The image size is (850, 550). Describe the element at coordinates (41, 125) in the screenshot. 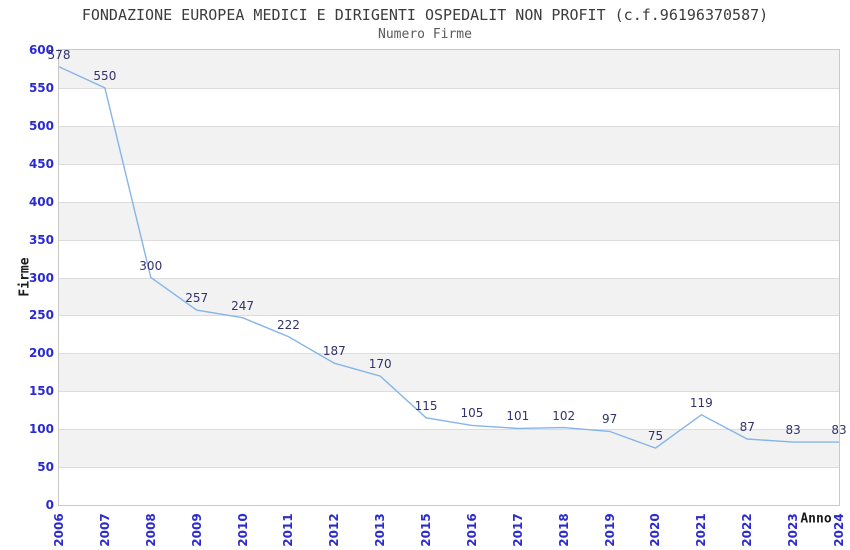

I see `y-tick-label: 500` at that location.